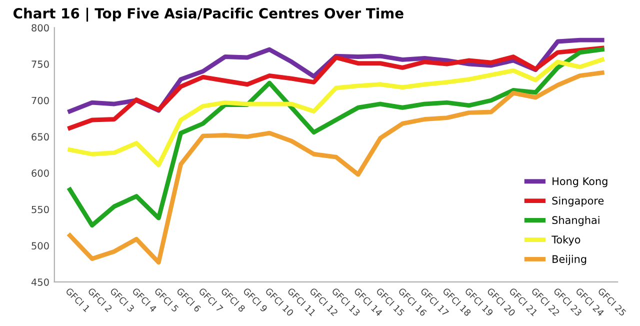 The height and width of the screenshot is (326, 640). What do you see at coordinates (40, 210) in the screenshot?
I see `y-tick-label: 550` at bounding box center [40, 210].